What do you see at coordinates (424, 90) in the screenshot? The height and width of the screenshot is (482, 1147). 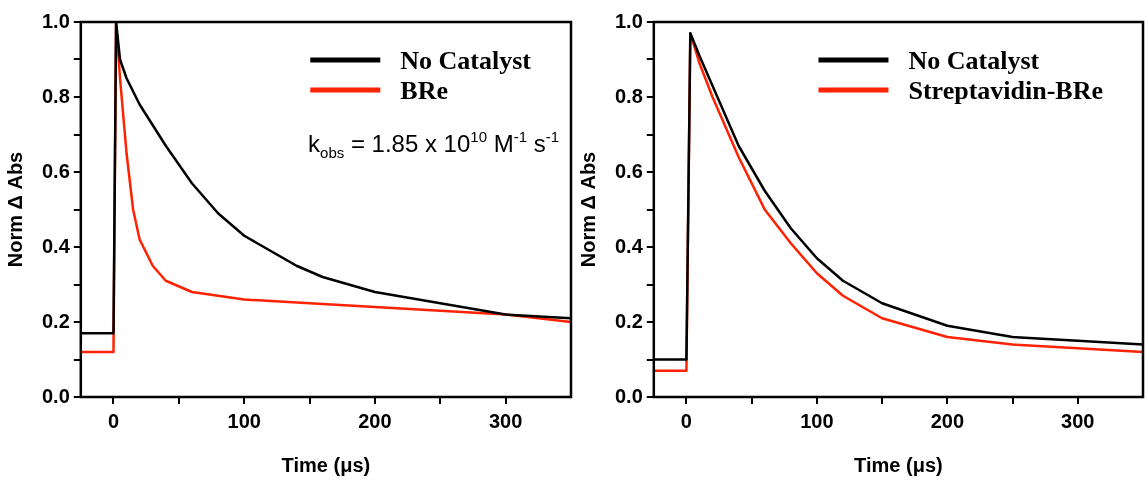 I see `legend-label: BRe` at bounding box center [424, 90].